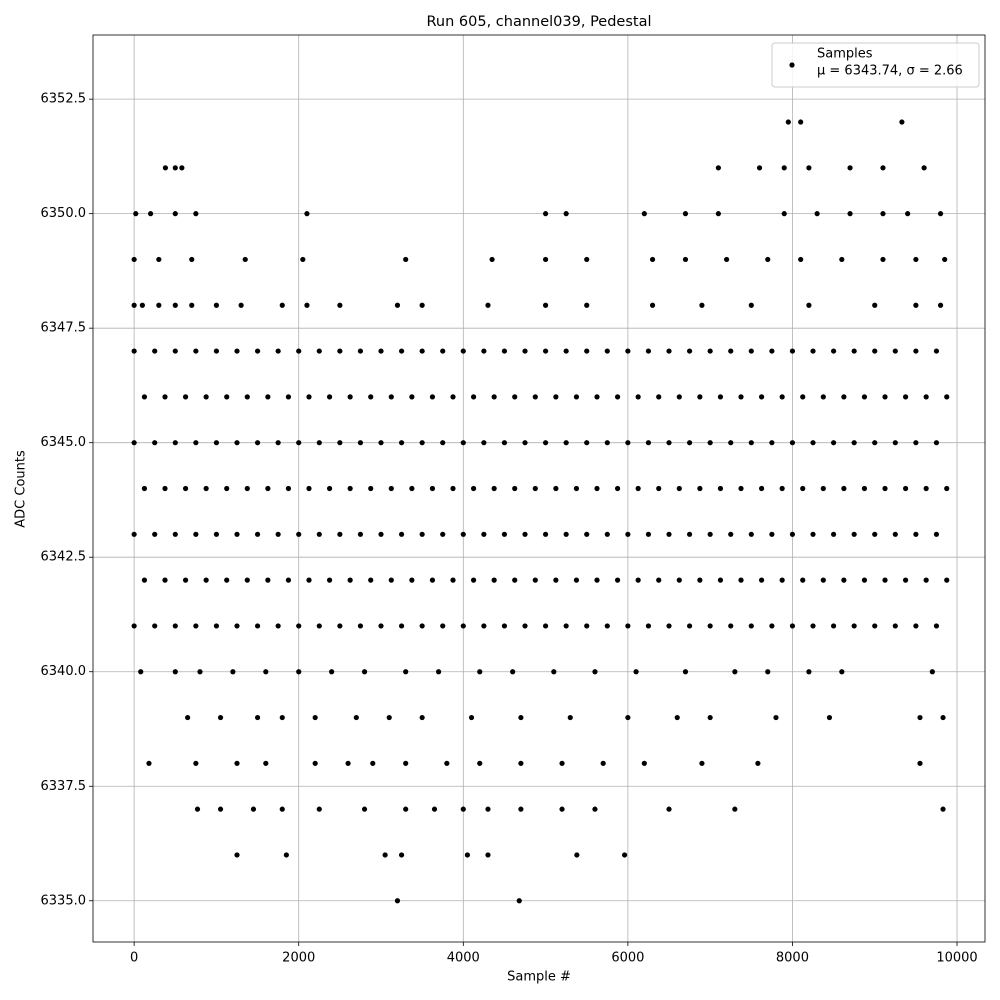 Image resolution: width=1000 pixels, height=1000 pixels. I want to click on x-tick-label: 4000, so click(463, 958).